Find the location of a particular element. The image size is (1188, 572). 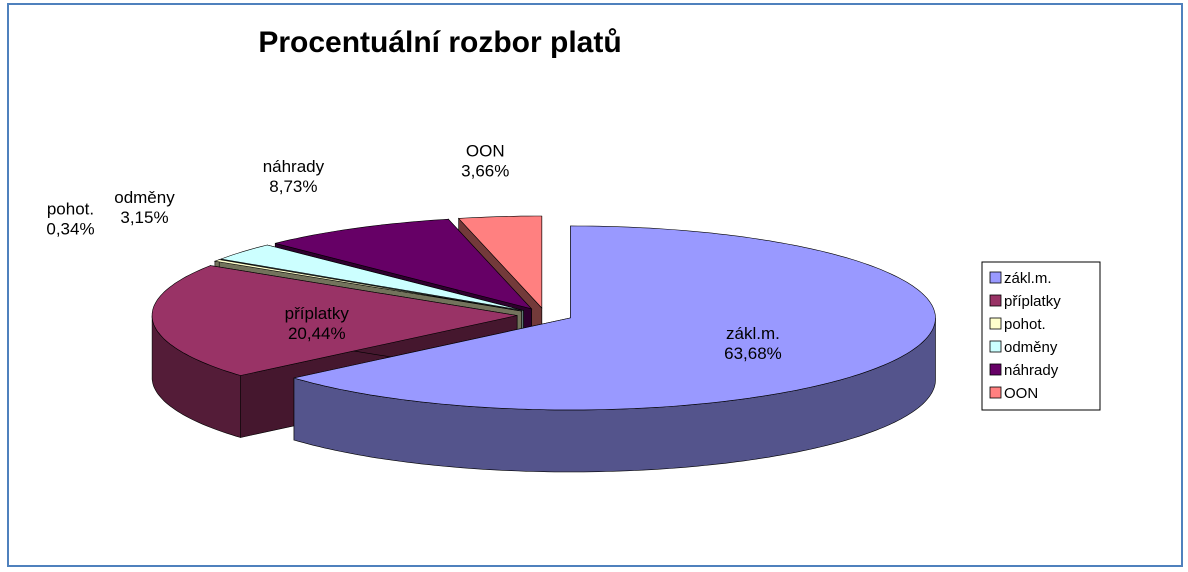

data-label-name: náhrady is located at coordinates (294, 166).